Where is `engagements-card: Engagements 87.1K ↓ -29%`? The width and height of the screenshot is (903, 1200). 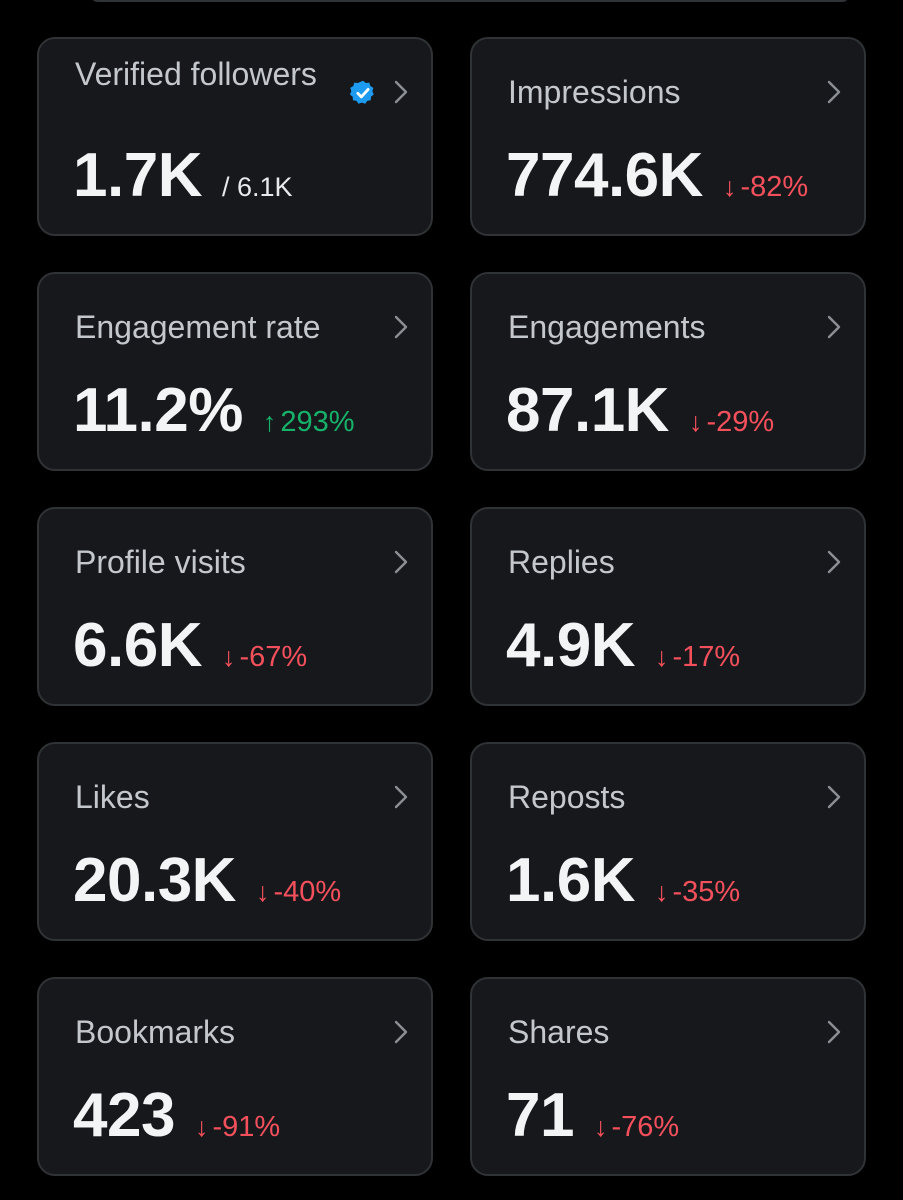
engagements-card: Engagements 87.1K ↓ -29% is located at coordinates (668, 371).